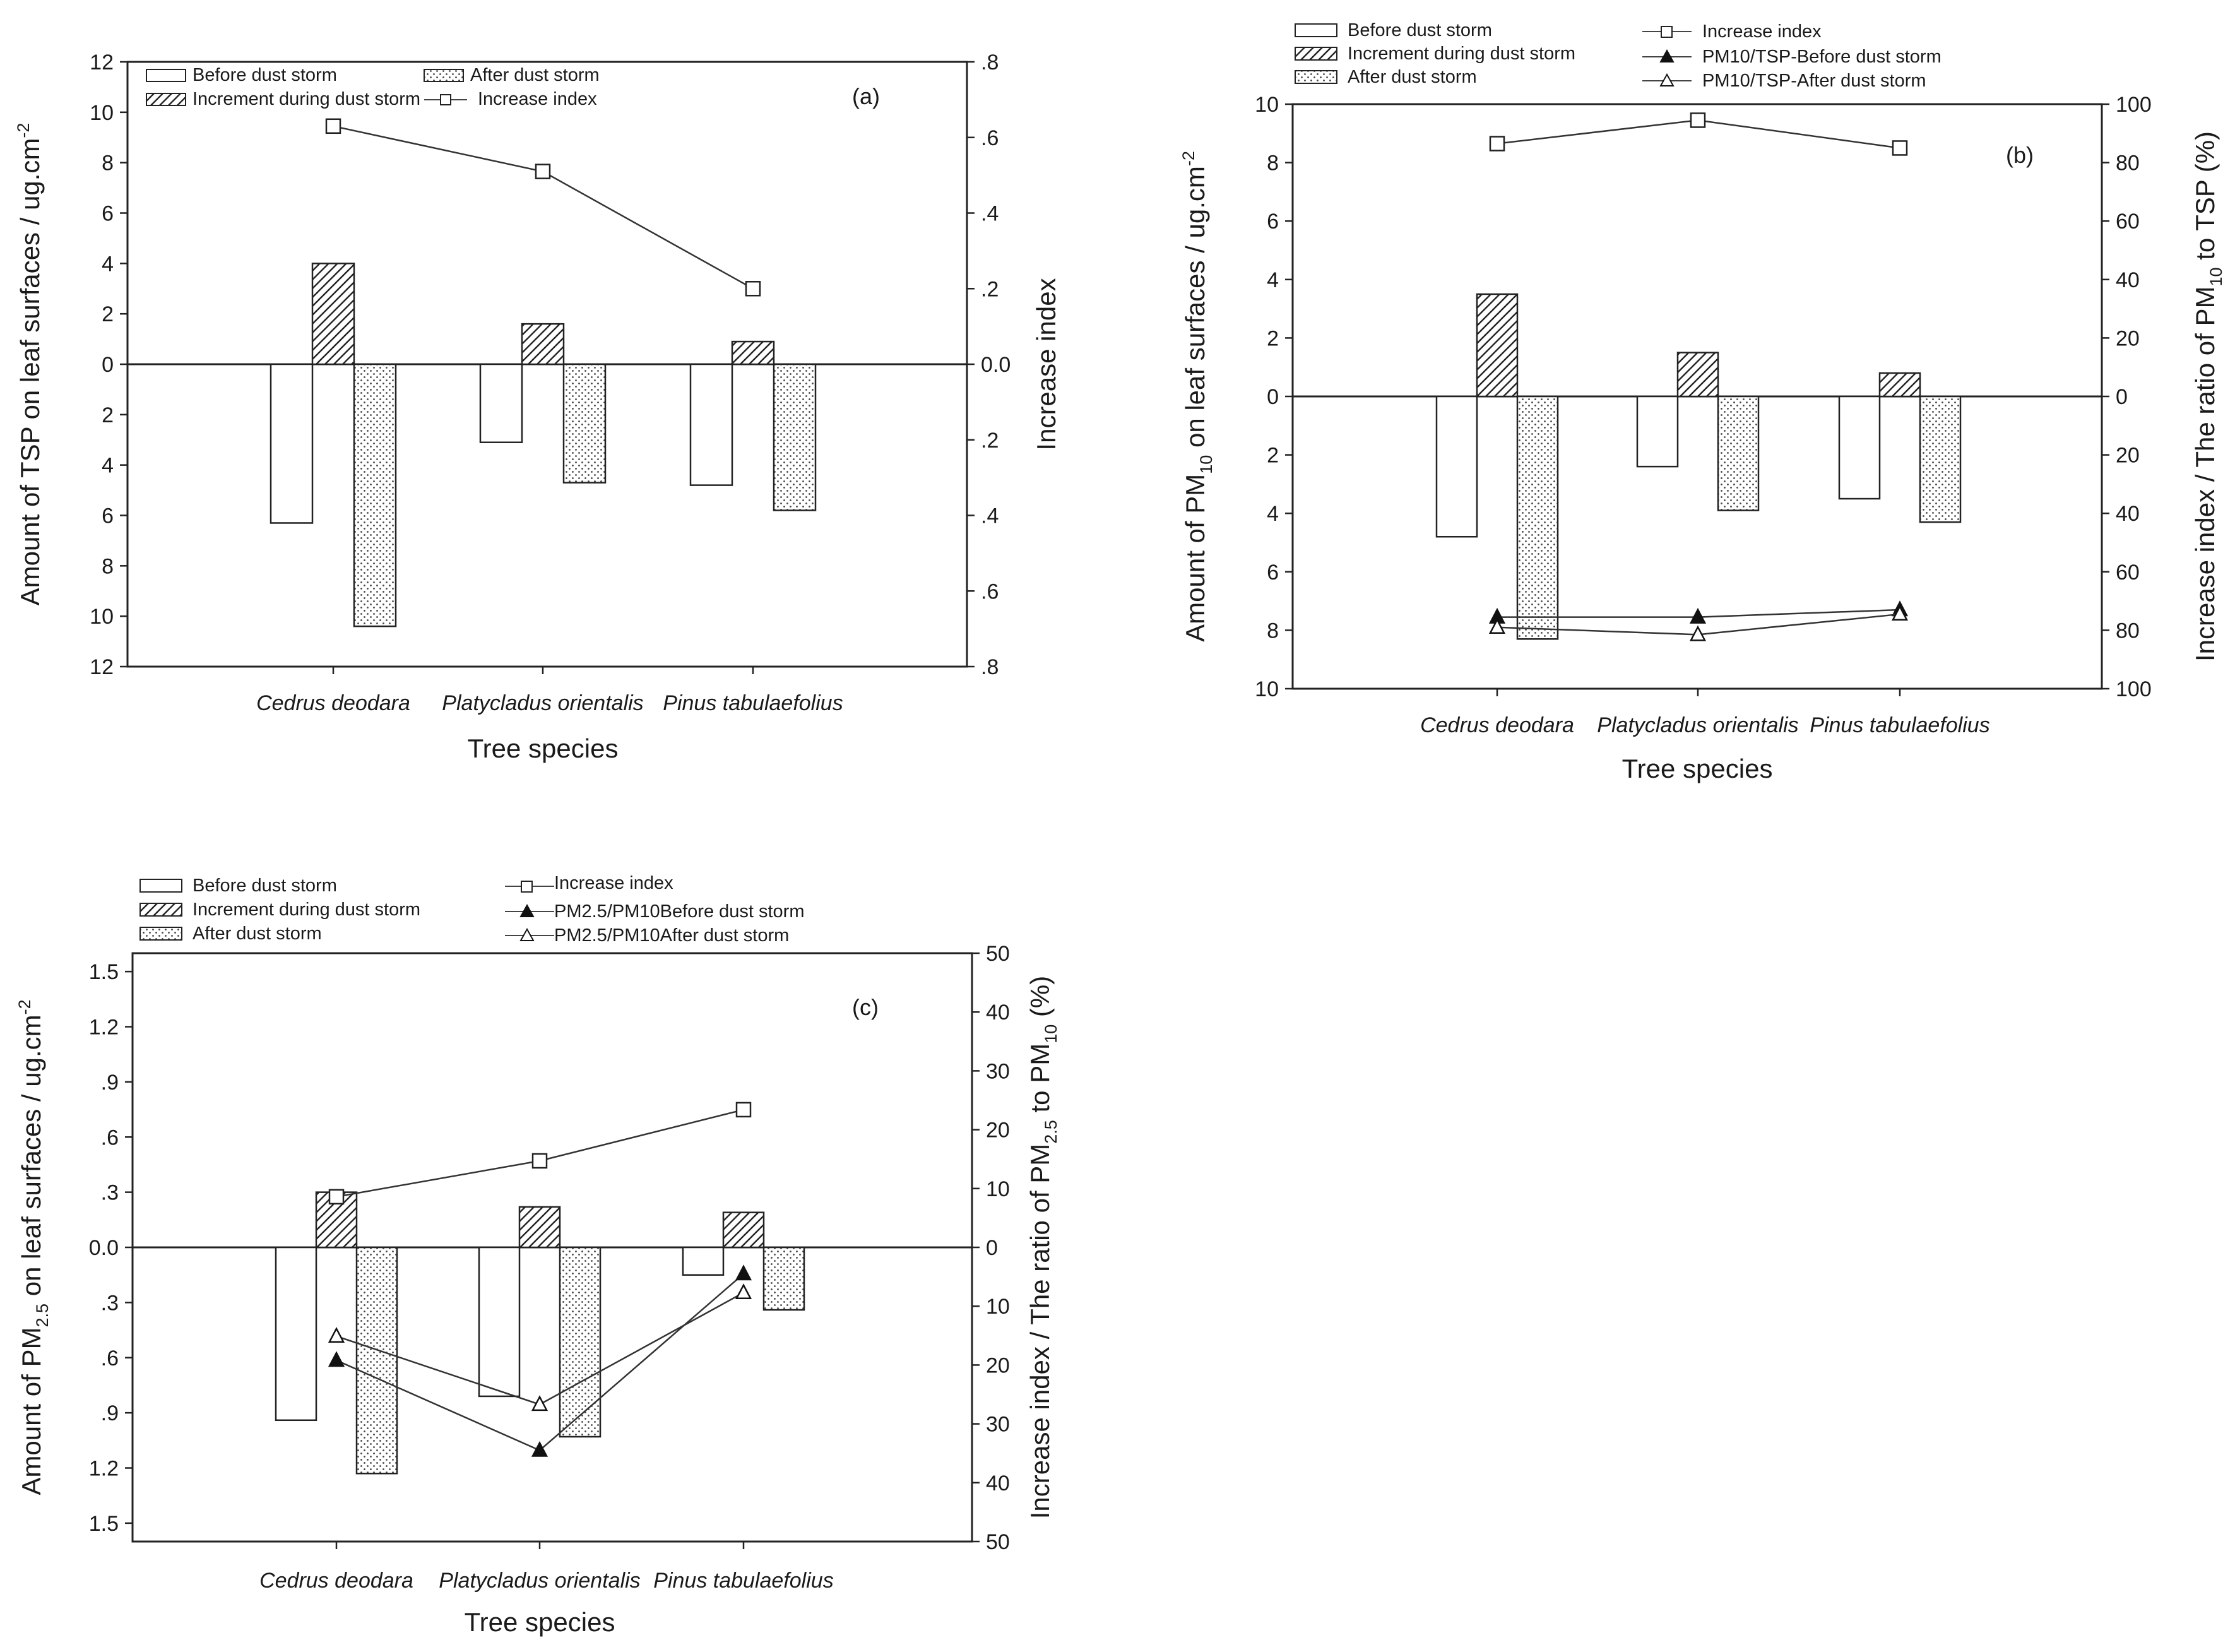 Image resolution: width=2235 pixels, height=1652 pixels. What do you see at coordinates (109, 365) in the screenshot?
I see `left-axis-ticks: 12 10 8 6 4 2 0 2 4 6 8 10 12` at bounding box center [109, 365].